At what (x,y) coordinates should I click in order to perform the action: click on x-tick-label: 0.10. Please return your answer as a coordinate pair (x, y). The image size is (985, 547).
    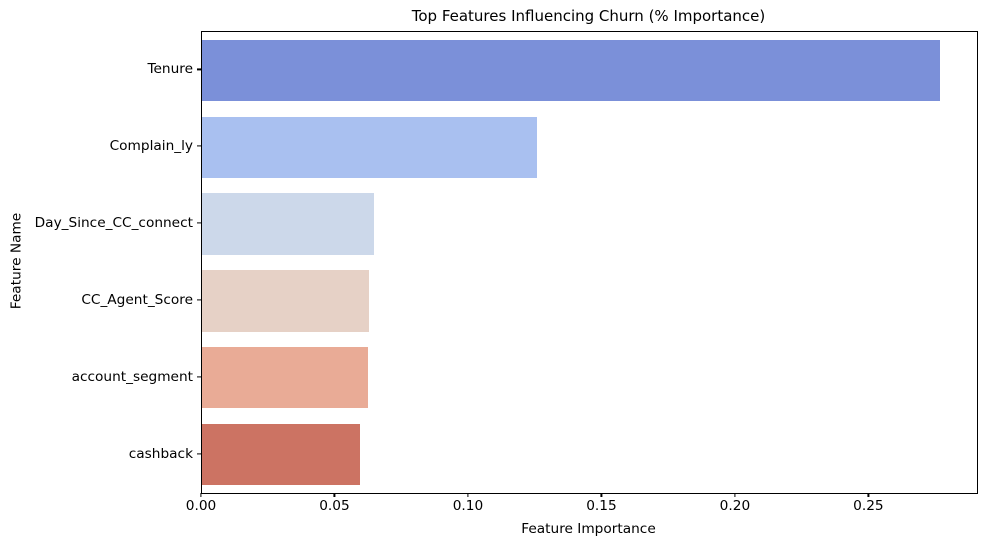
    Looking at the image, I should click on (468, 506).